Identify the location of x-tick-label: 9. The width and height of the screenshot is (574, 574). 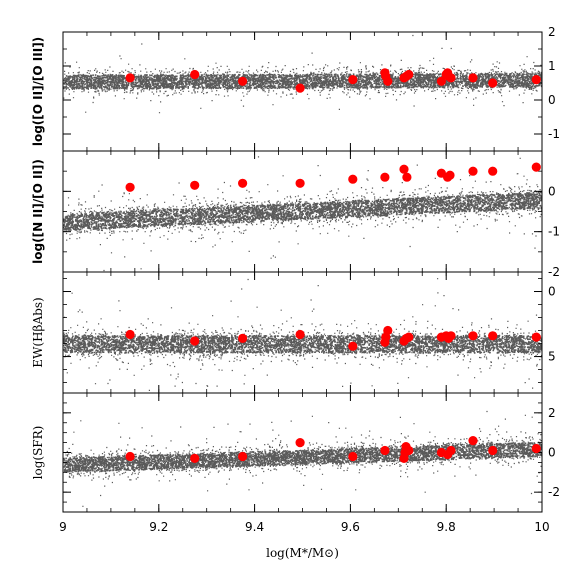
(63, 527).